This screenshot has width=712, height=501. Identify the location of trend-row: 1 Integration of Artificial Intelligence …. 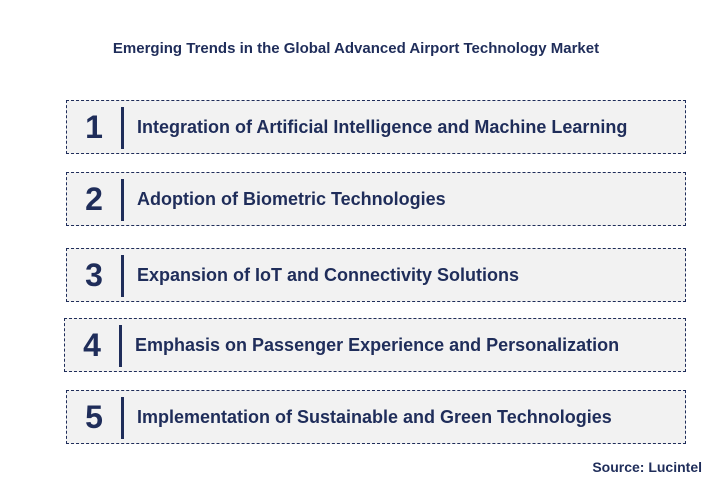
(376, 127).